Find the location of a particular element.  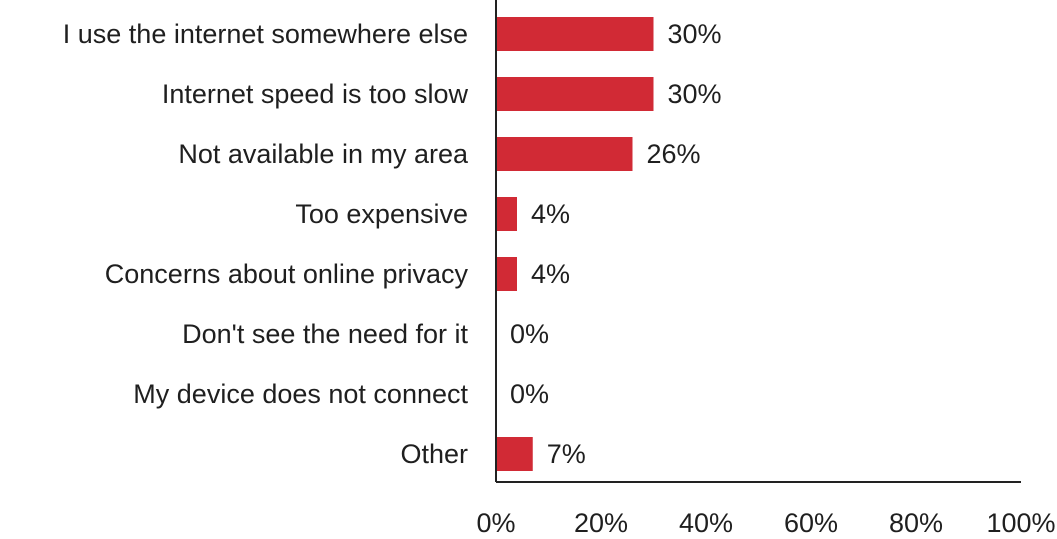

x-tick-label: 40% is located at coordinates (706, 523).